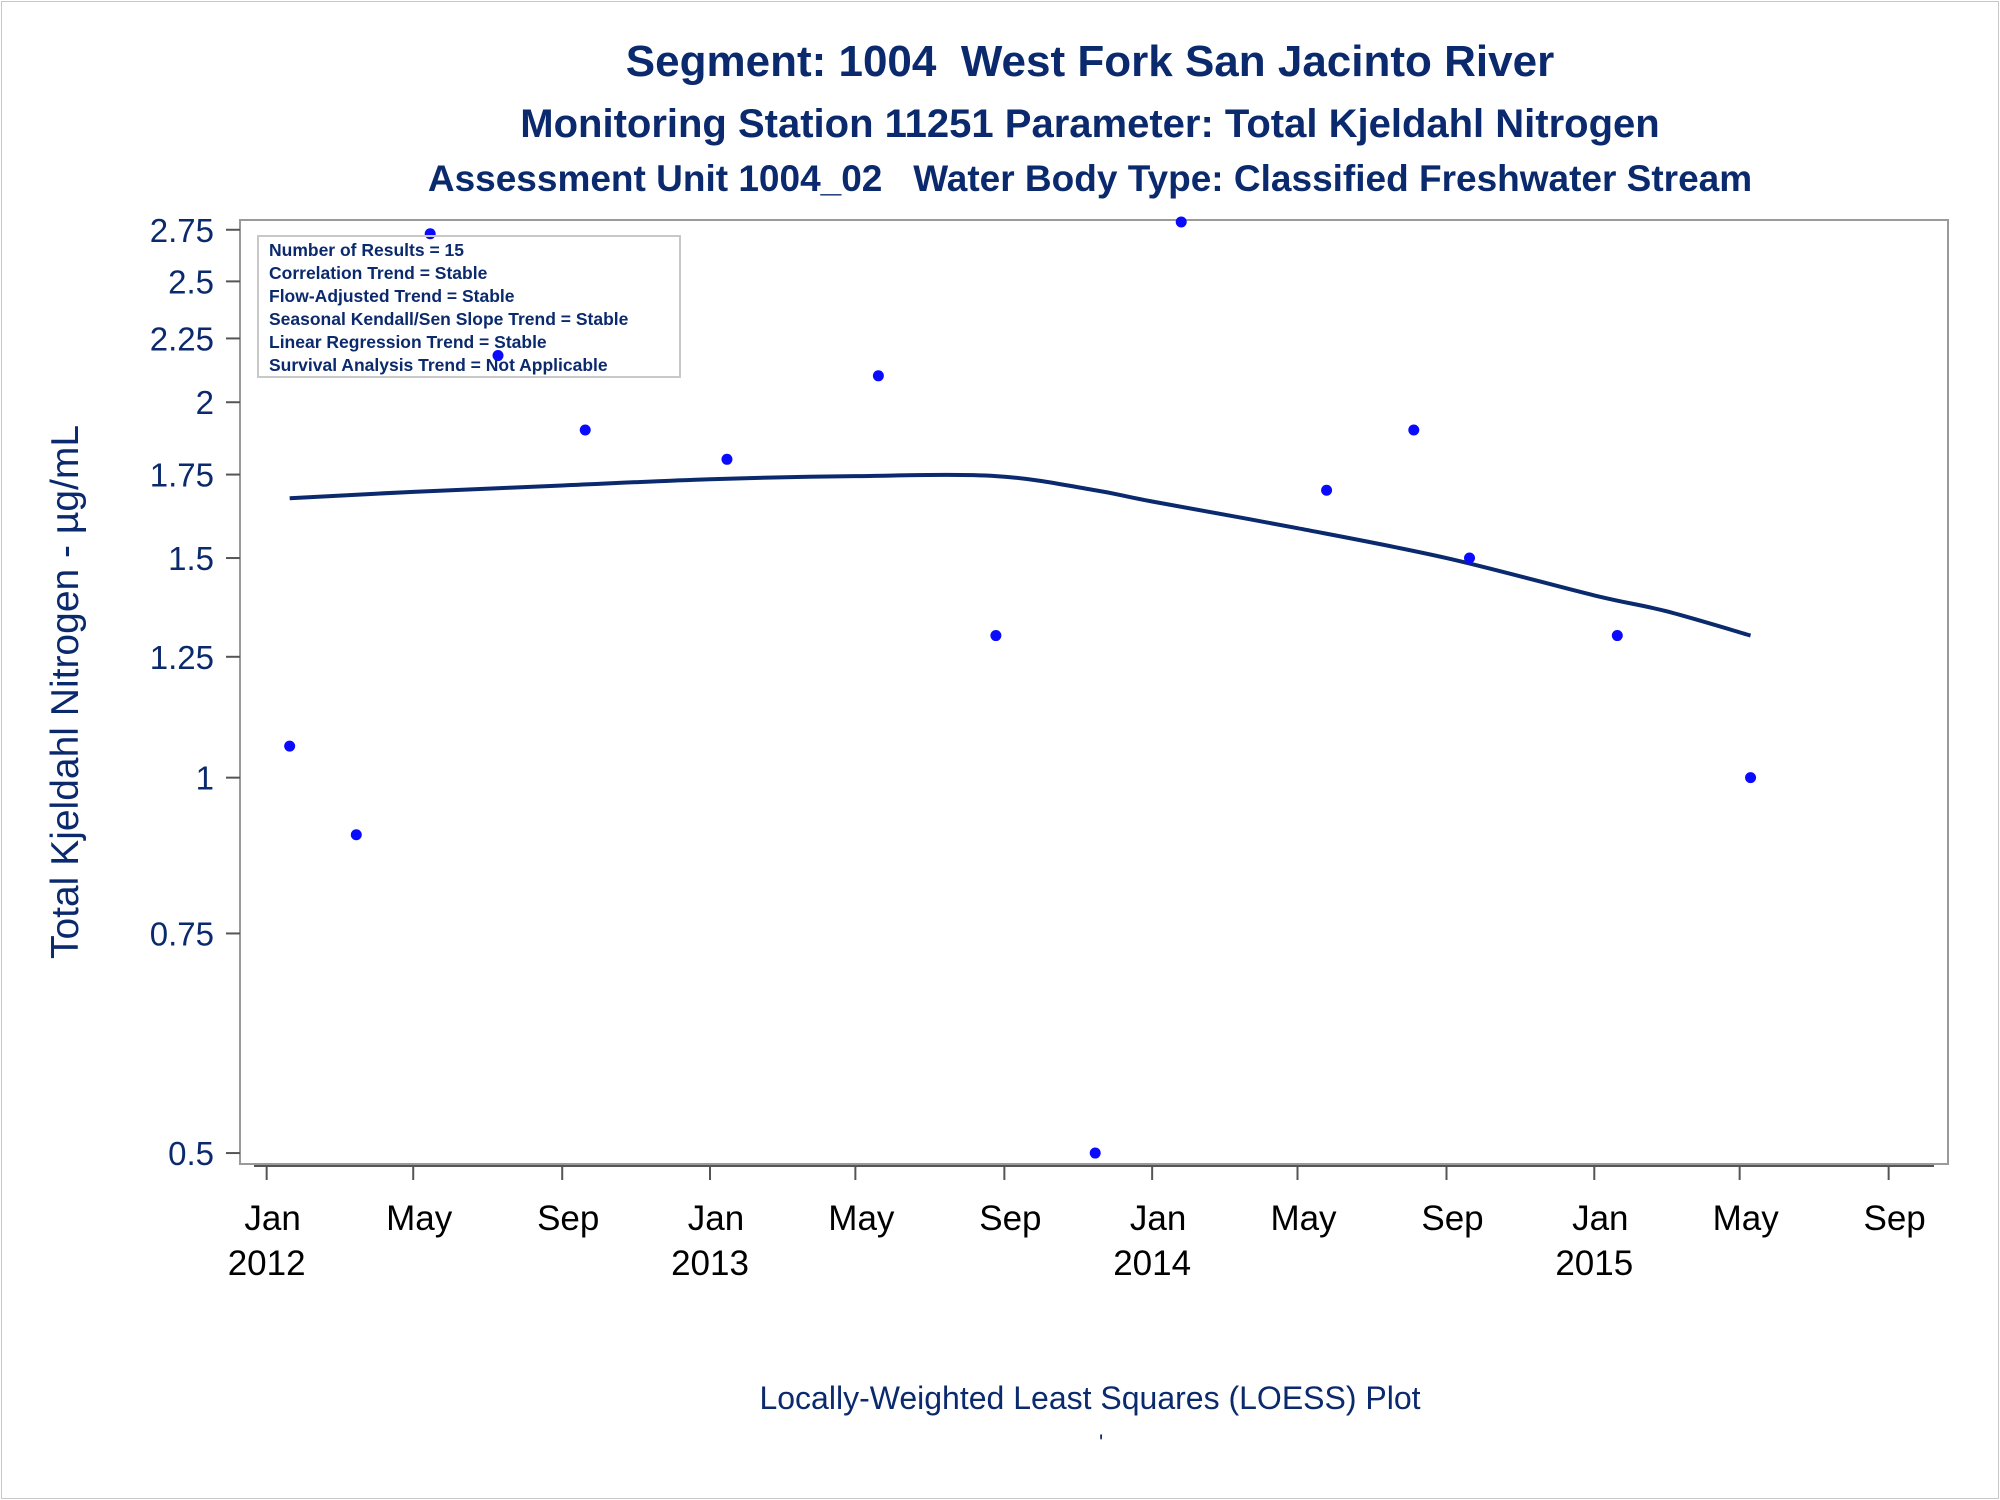 This screenshot has height=1500, width=2000. I want to click on stats-box-line: Flow-Adjusted Trend = Stable, so click(392, 296).